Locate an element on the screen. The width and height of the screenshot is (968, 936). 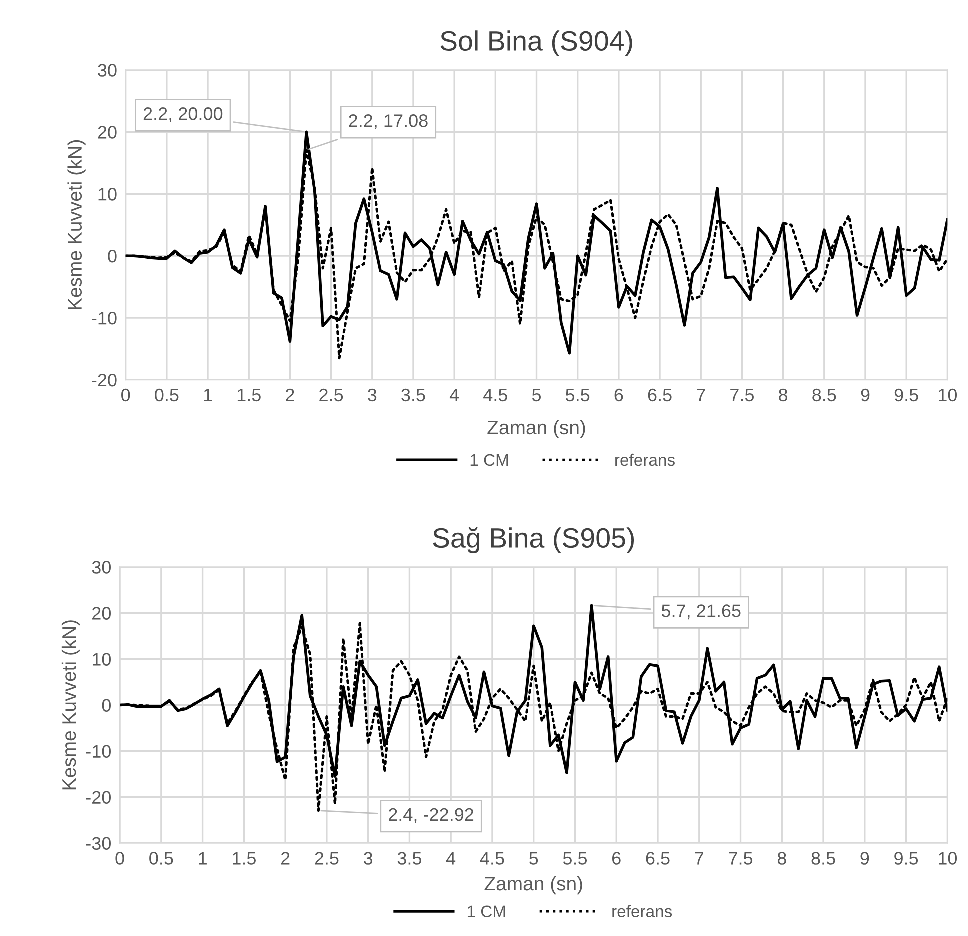
x-tick-label: 0 is located at coordinates (126, 395).